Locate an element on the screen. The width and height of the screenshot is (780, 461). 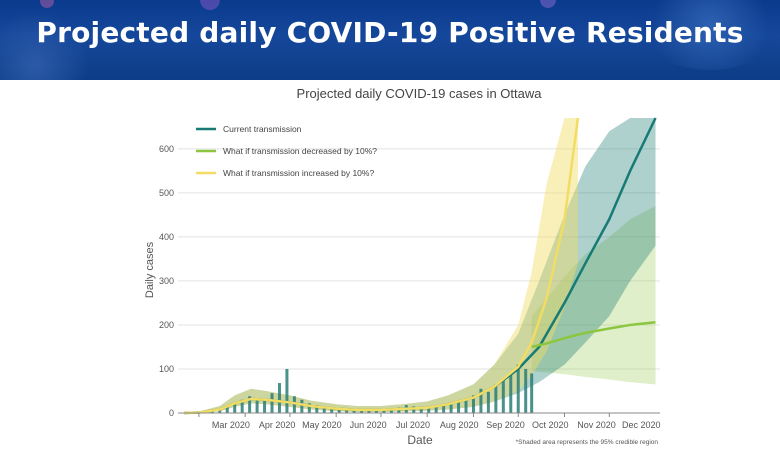
x-tick-label: Oct 2020 is located at coordinates (550, 425).